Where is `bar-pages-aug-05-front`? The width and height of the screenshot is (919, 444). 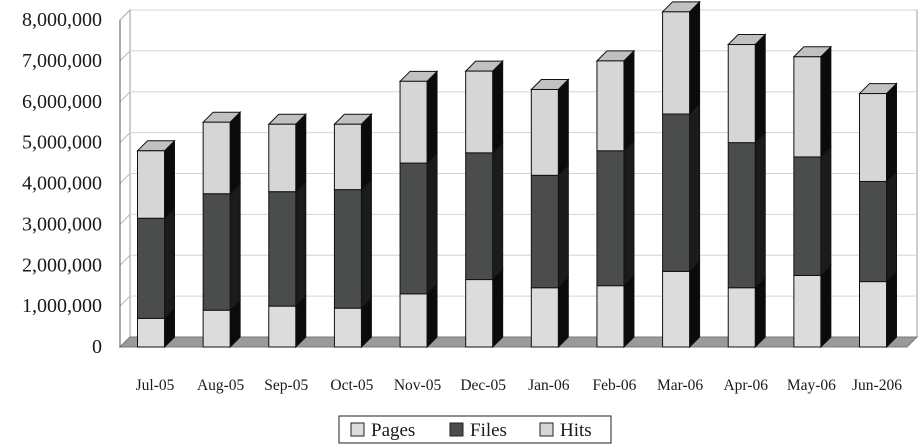 bar-pages-aug-05-front is located at coordinates (216, 328).